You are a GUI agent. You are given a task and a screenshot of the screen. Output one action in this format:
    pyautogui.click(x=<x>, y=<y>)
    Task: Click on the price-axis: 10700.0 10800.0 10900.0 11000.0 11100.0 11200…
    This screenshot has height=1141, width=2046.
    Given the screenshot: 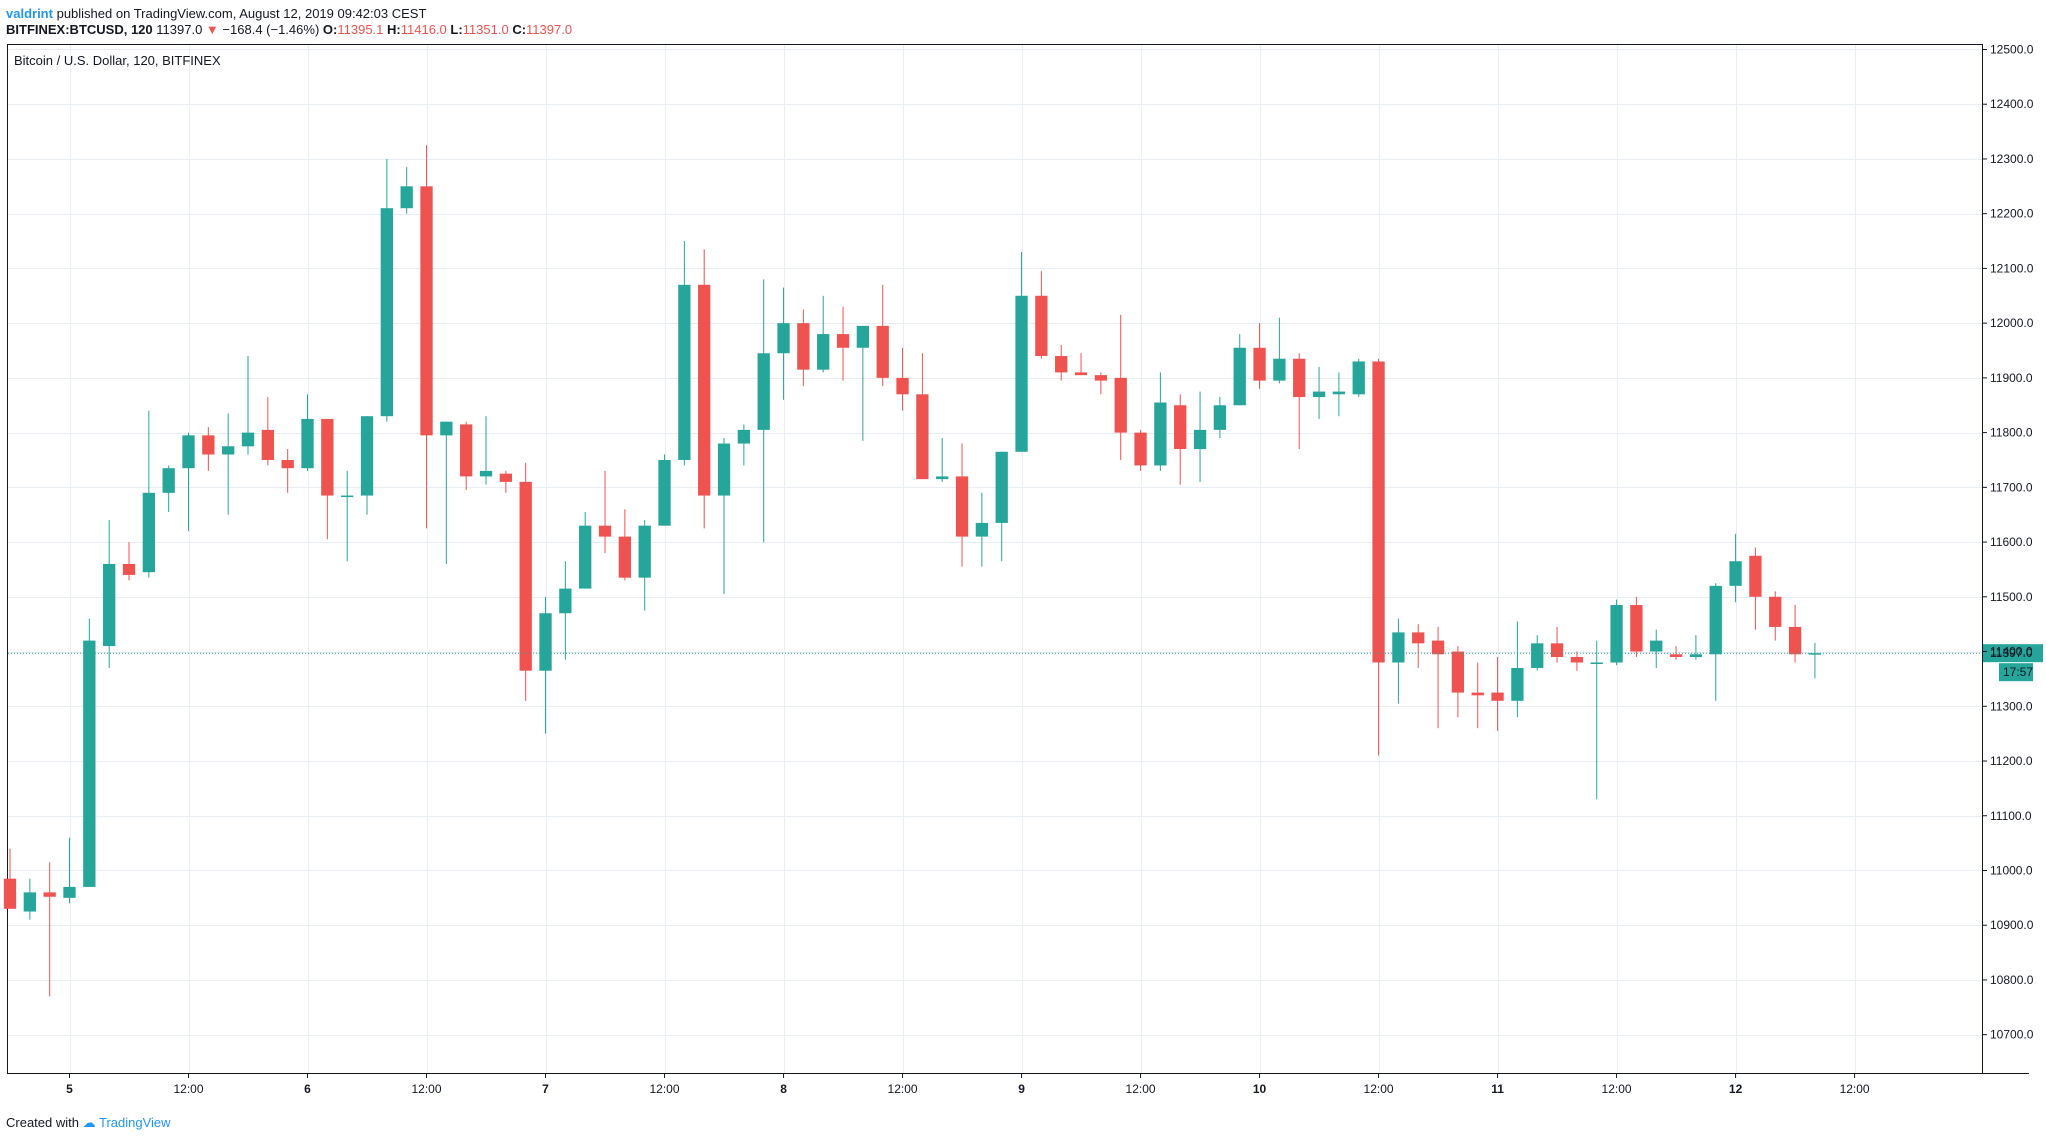 What is the action you would take?
    pyautogui.click(x=2008, y=542)
    